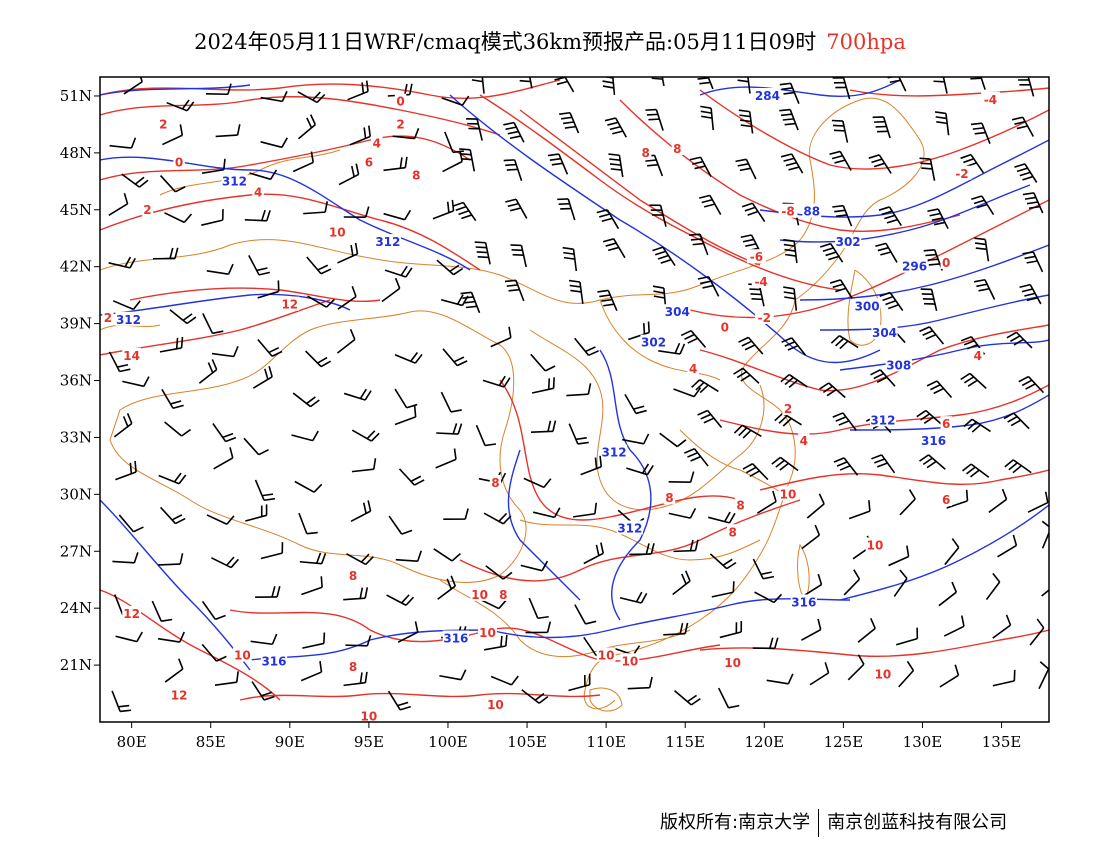 Image resolution: width=1100 pixels, height=850 pixels. I want to click on y-tick-label: 39N, so click(76, 324).